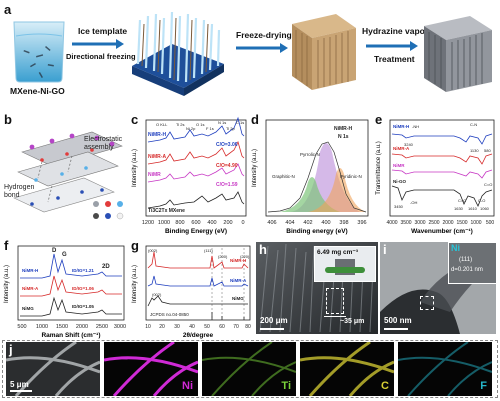 The image size is (500, 401). Describe the element at coordinates (415, 126) in the screenshot. I see `ftir-annotation: -NH` at that location.